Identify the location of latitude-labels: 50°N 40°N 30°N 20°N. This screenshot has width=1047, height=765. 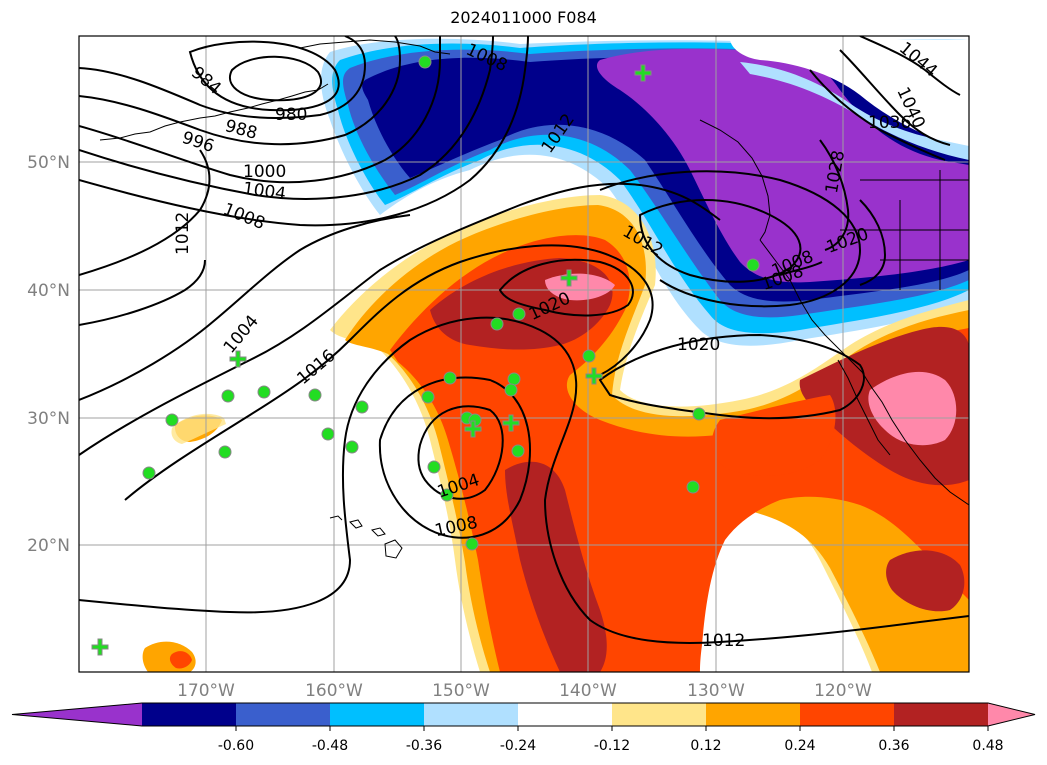
(48, 354).